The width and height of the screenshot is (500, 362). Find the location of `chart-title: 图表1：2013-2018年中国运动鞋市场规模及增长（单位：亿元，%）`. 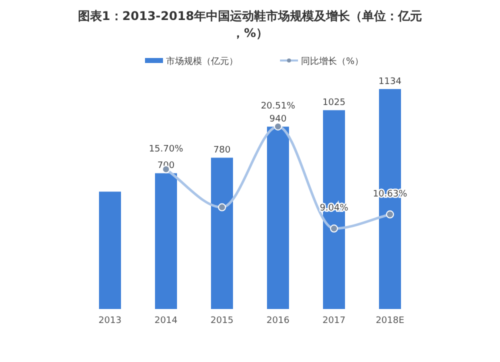

chart-title: 图表1：2013-2018年中国运动鞋市场规模及增长（单位：亿元，%） is located at coordinates (250, 24).